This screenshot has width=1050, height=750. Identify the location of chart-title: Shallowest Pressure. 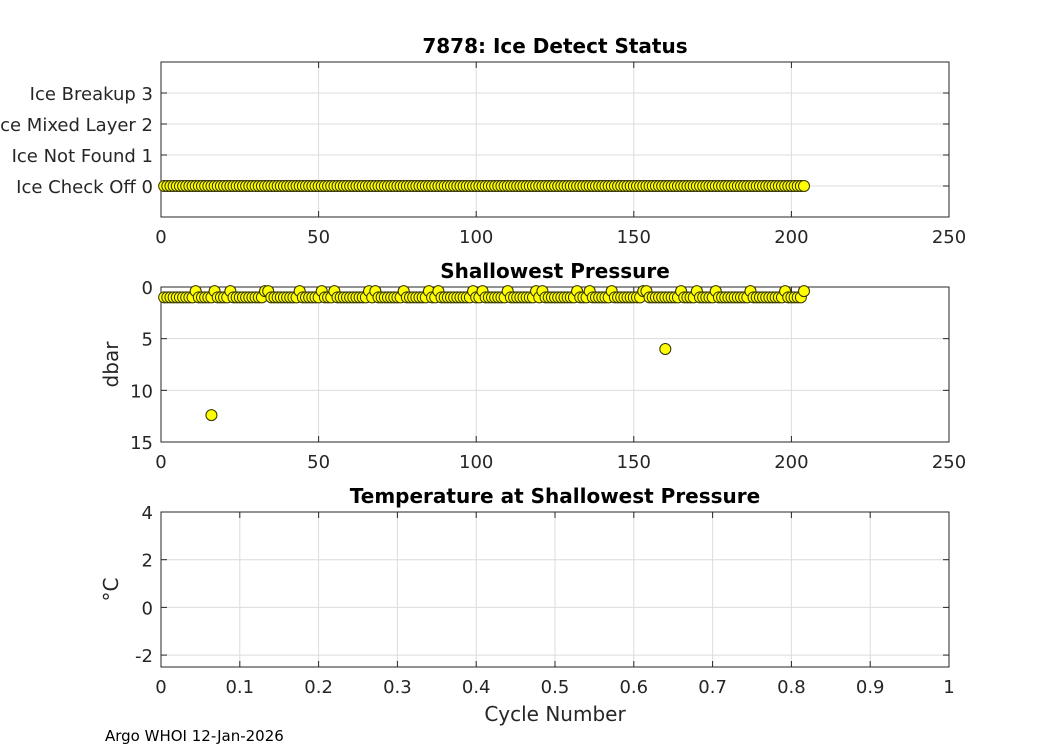
(555, 271).